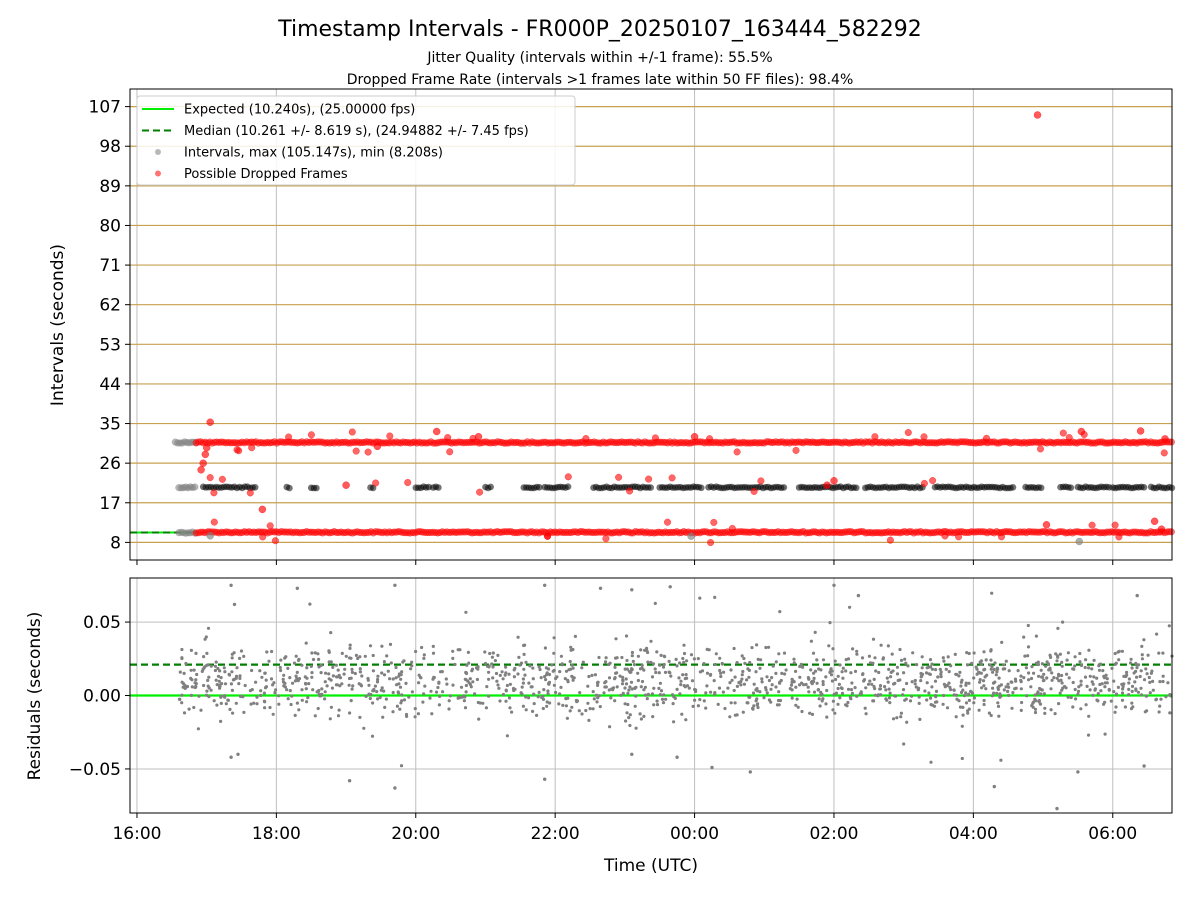  What do you see at coordinates (102, 697) in the screenshot?
I see `residuals-y-tick-label: 0.00` at bounding box center [102, 697].